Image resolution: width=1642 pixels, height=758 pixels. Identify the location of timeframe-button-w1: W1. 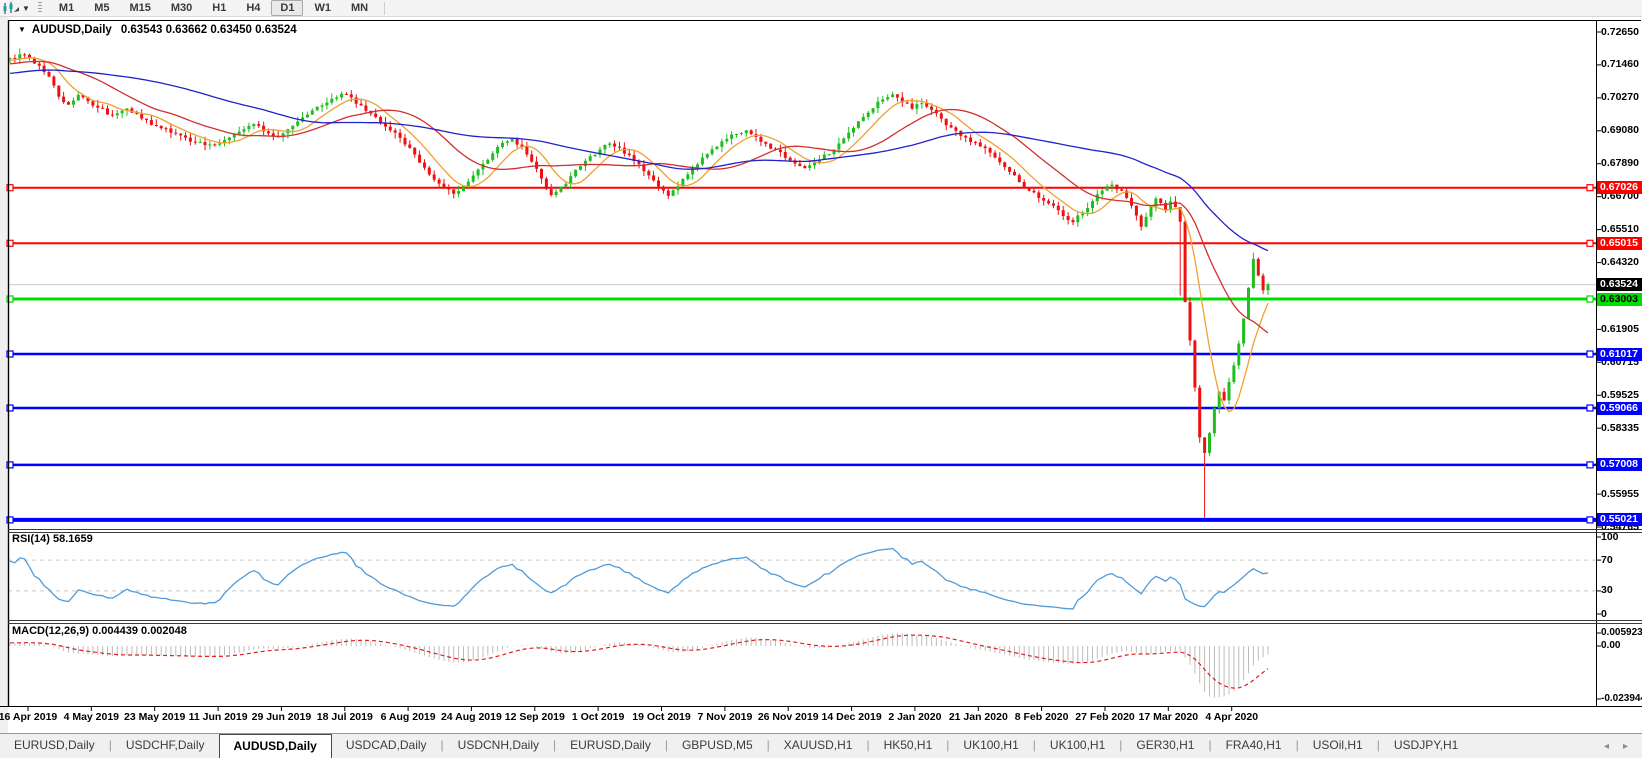
(322, 8).